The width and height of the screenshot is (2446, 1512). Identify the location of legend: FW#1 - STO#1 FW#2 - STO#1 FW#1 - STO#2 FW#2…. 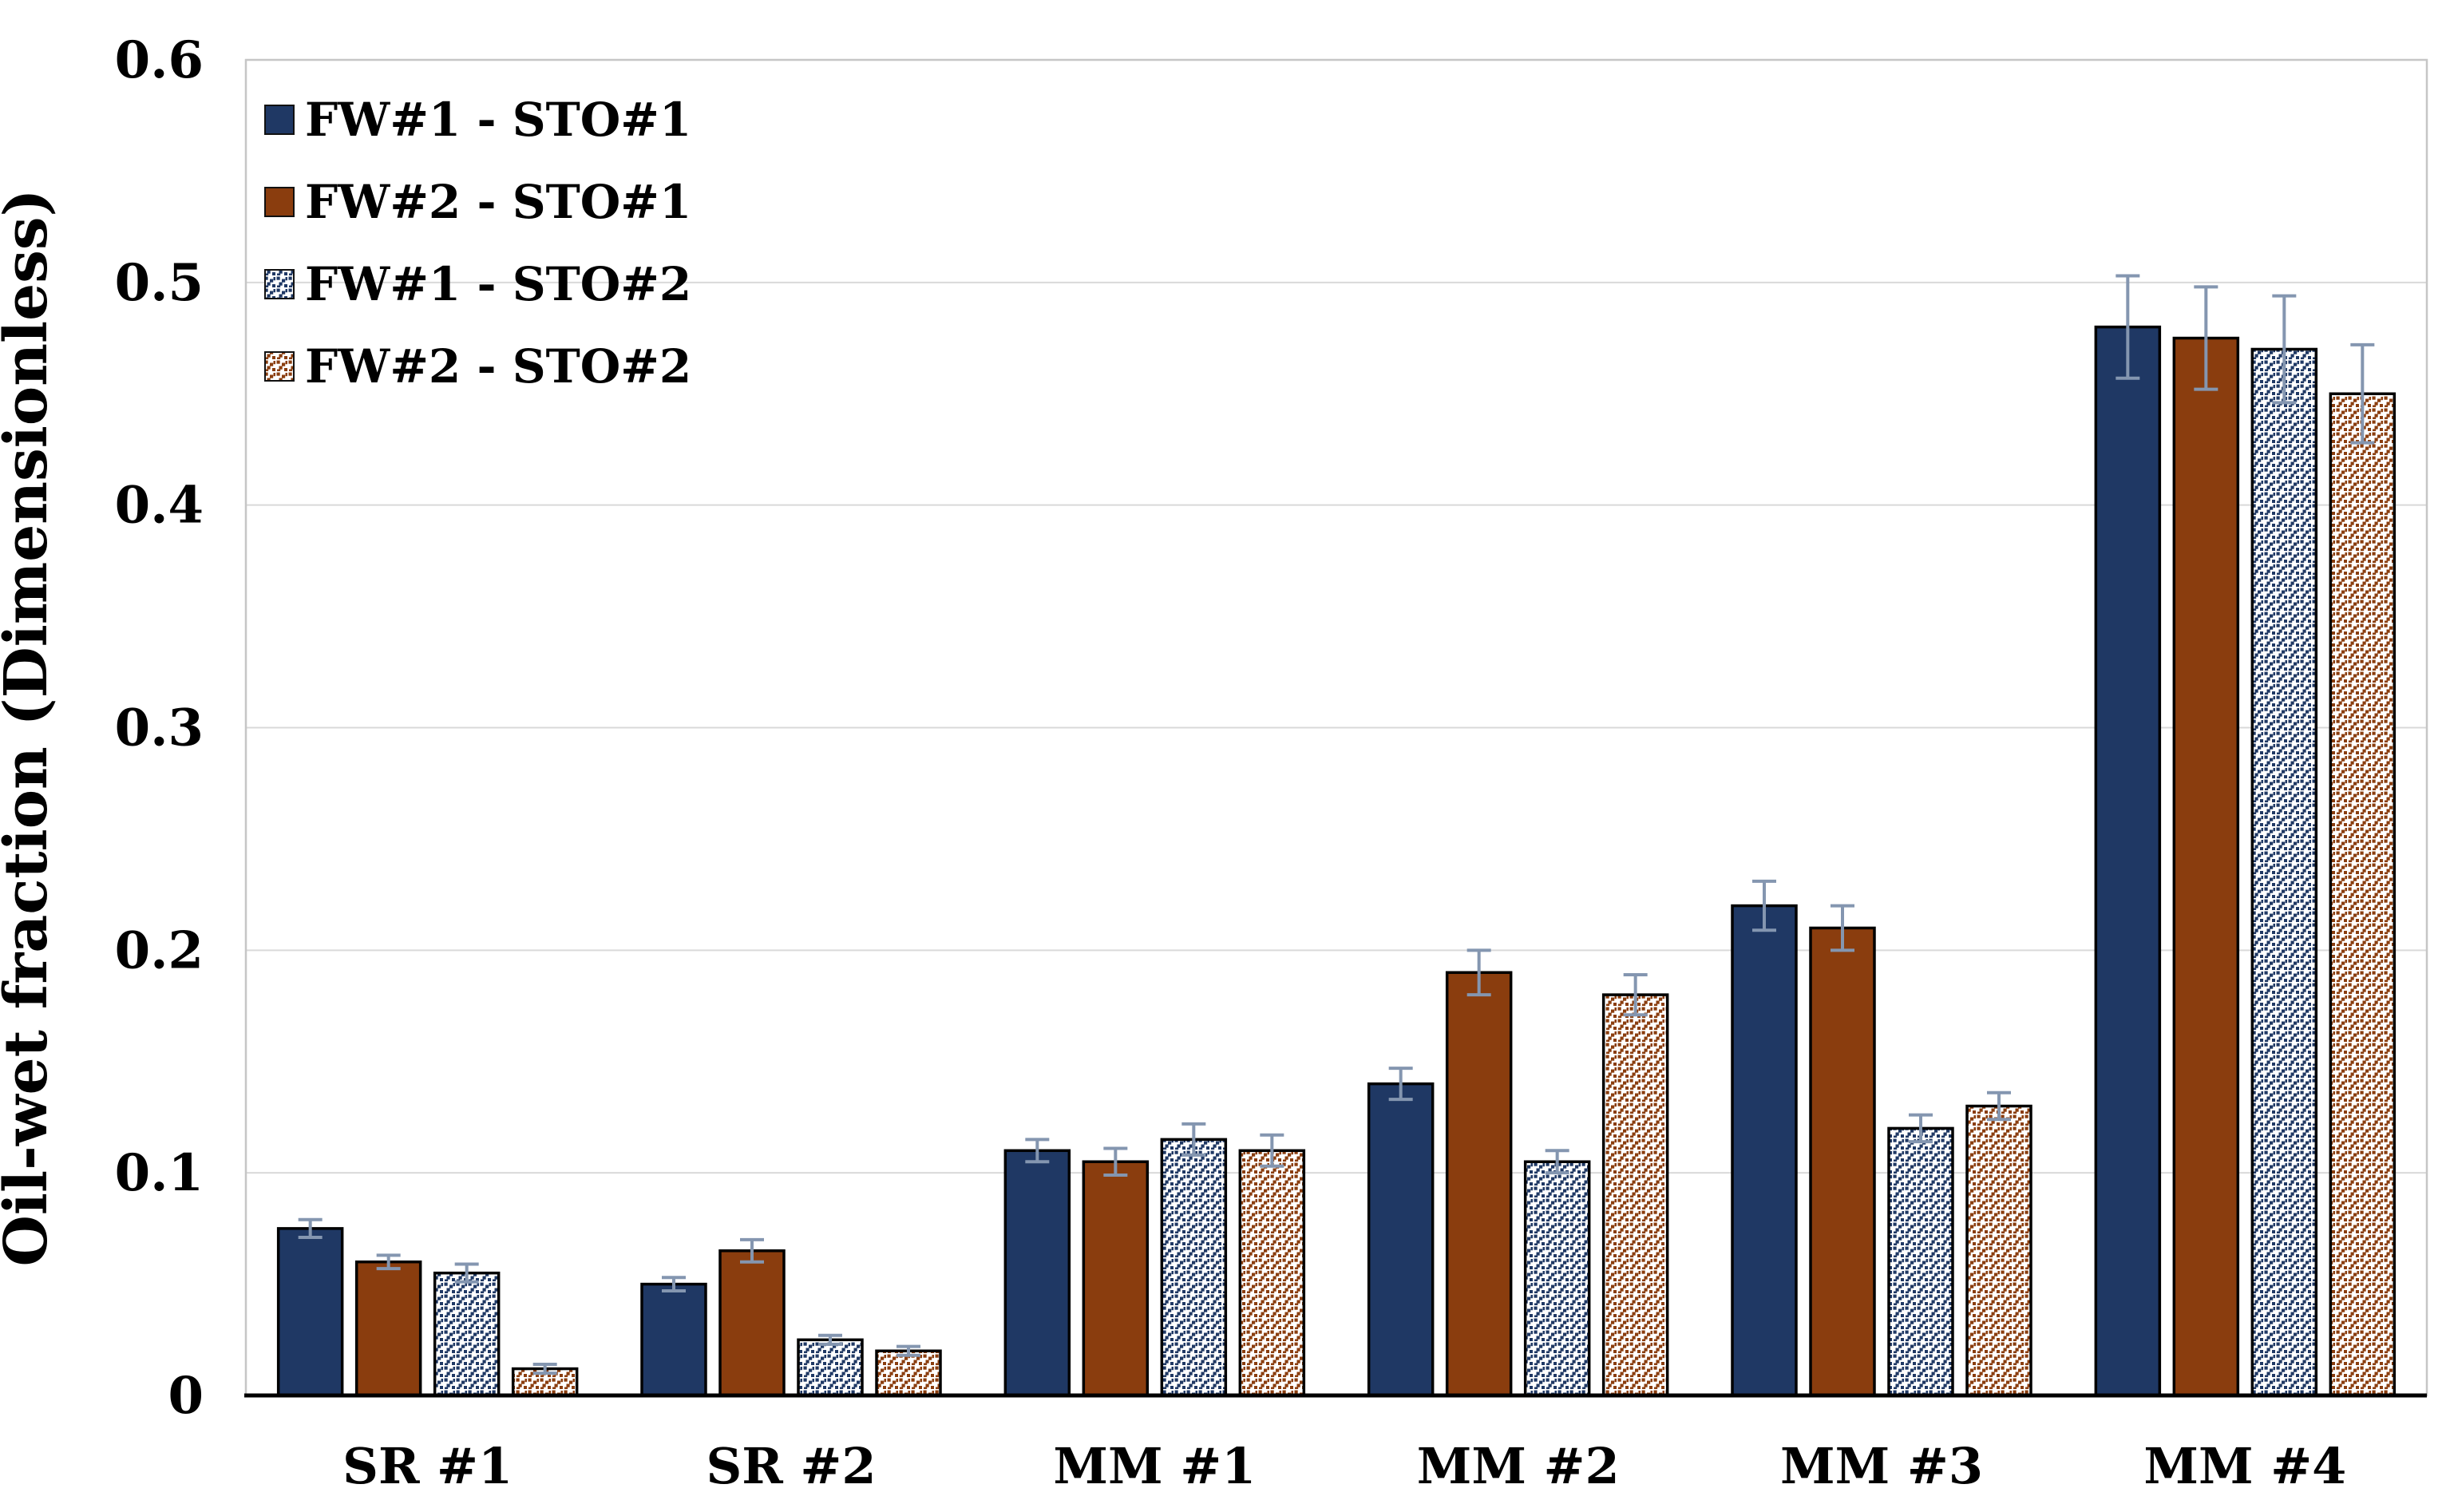
(477, 243).